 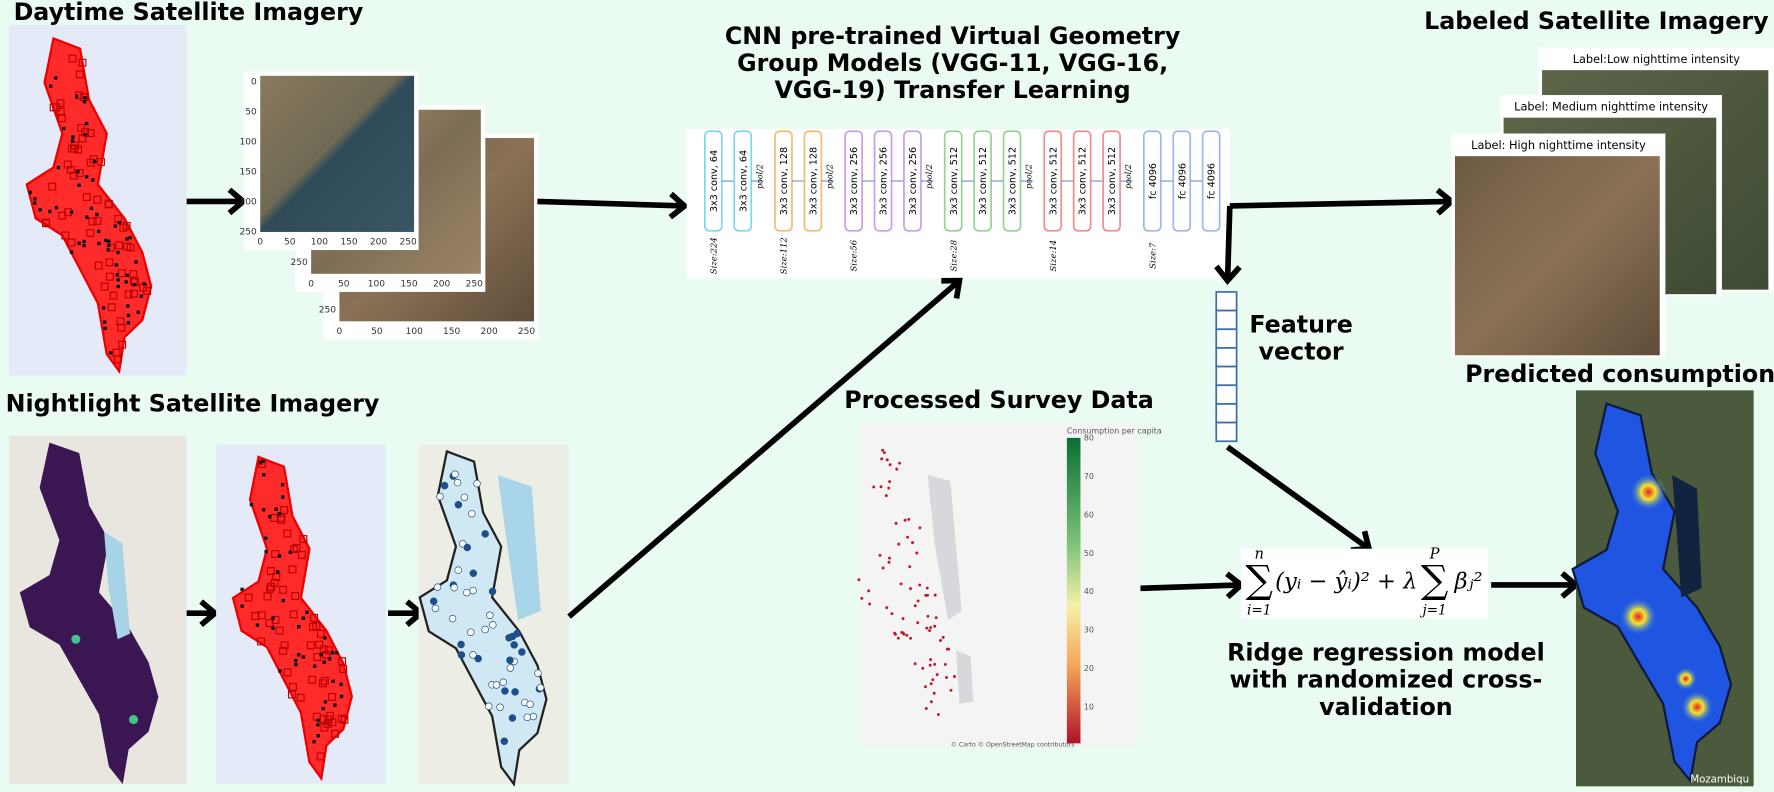 I want to click on layer-label: fc 4096, so click(x=1182, y=181).